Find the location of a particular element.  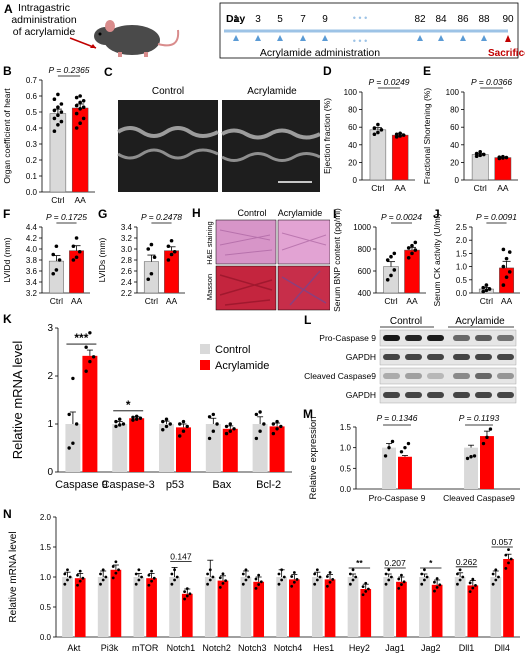

histo-row2-label: Masson is located at coordinates (209, 287).